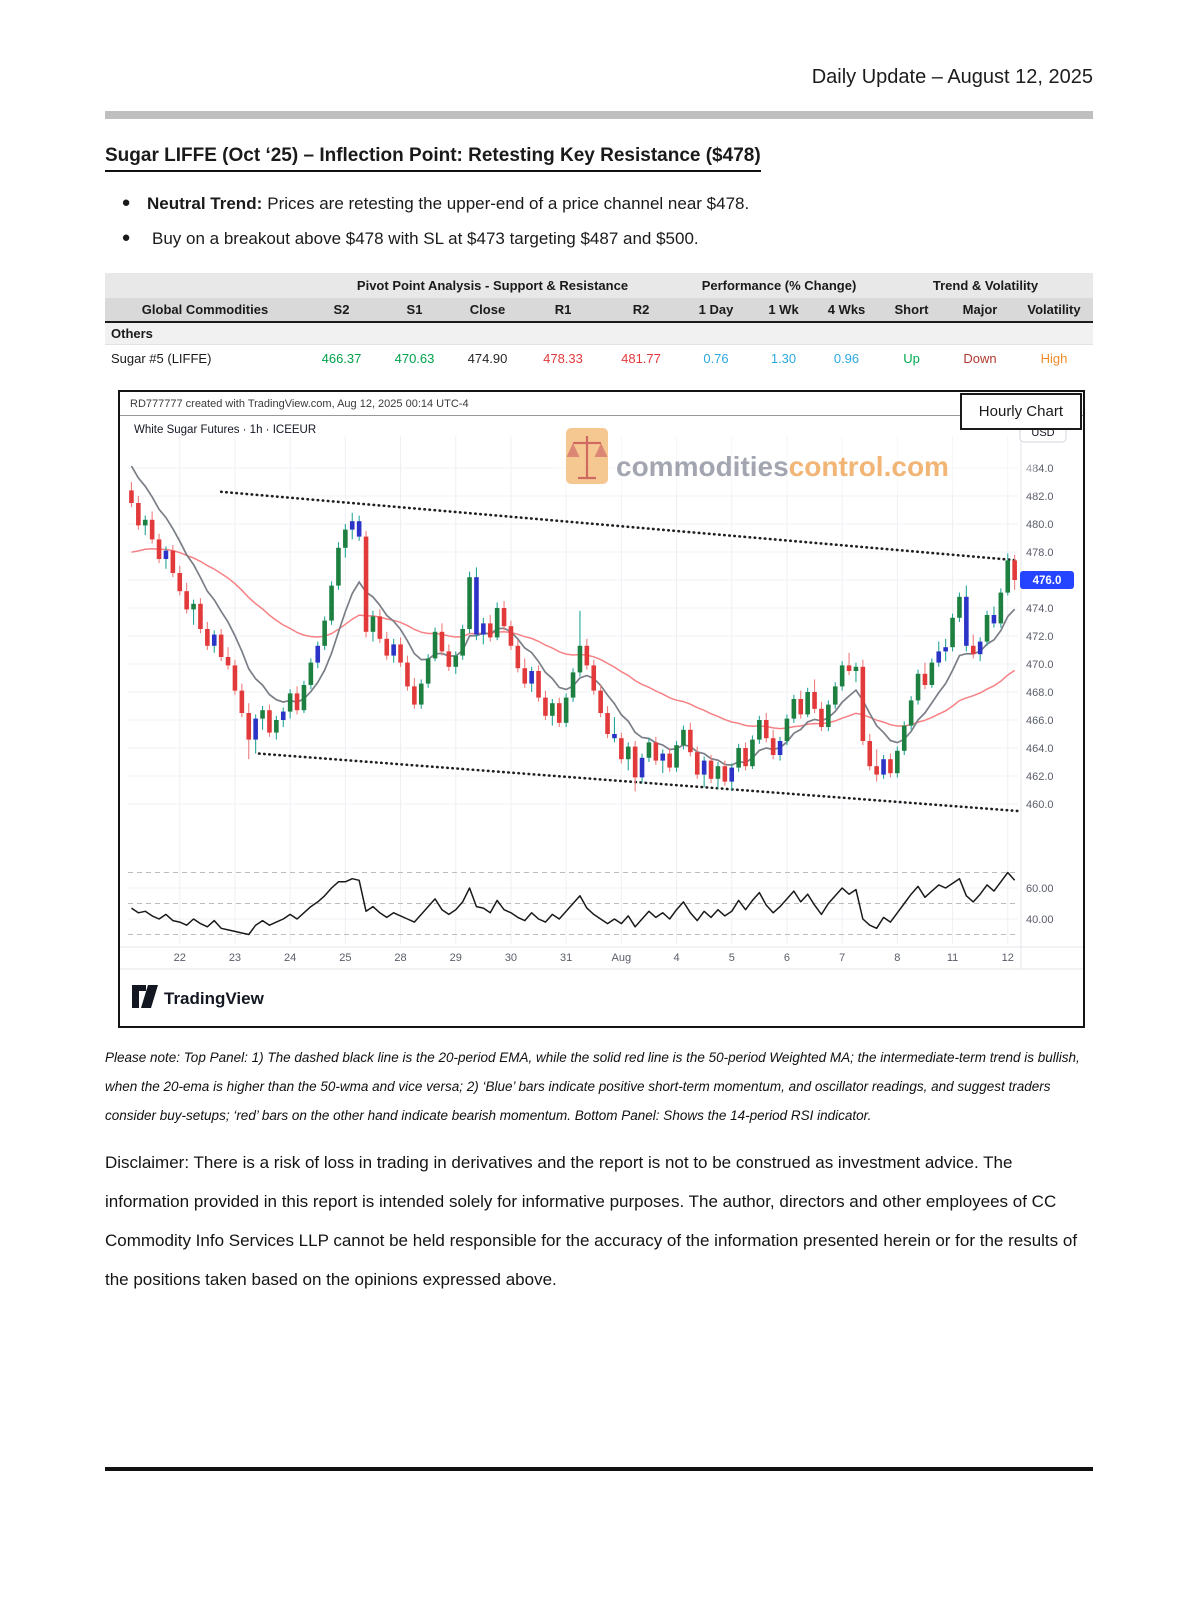 This screenshot has height=1619, width=1200. What do you see at coordinates (783, 309) in the screenshot?
I see `col-1wk: 1 Wk` at bounding box center [783, 309].